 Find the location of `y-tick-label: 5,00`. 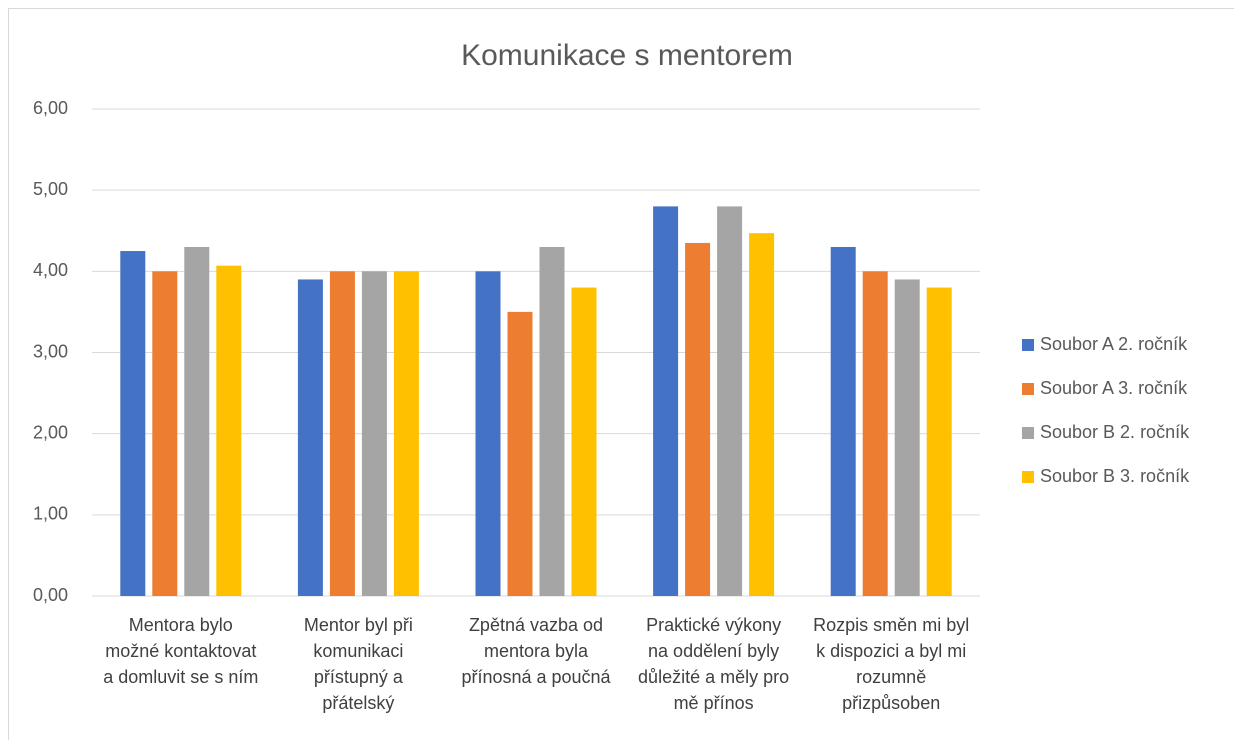

y-tick-label: 5,00 is located at coordinates (50, 189).